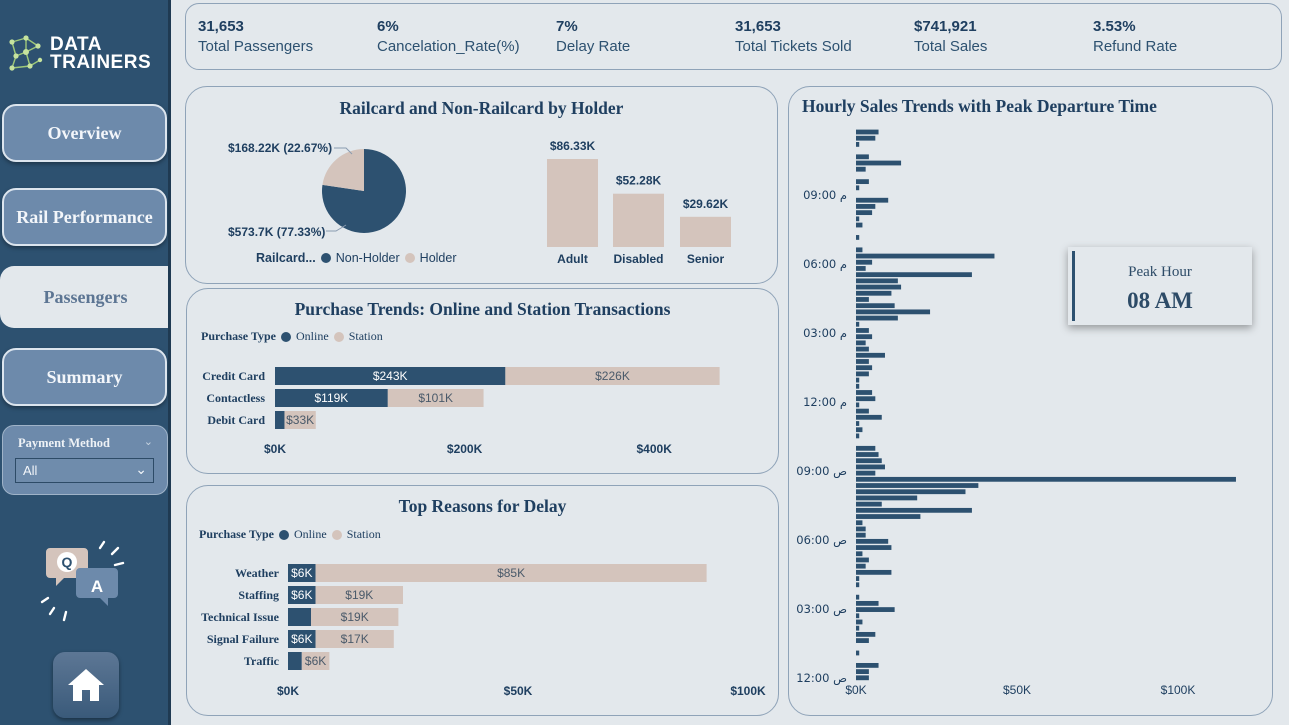  I want to click on payment-method-slicer: Payment Method ⌄ All ⌄, so click(85, 460).